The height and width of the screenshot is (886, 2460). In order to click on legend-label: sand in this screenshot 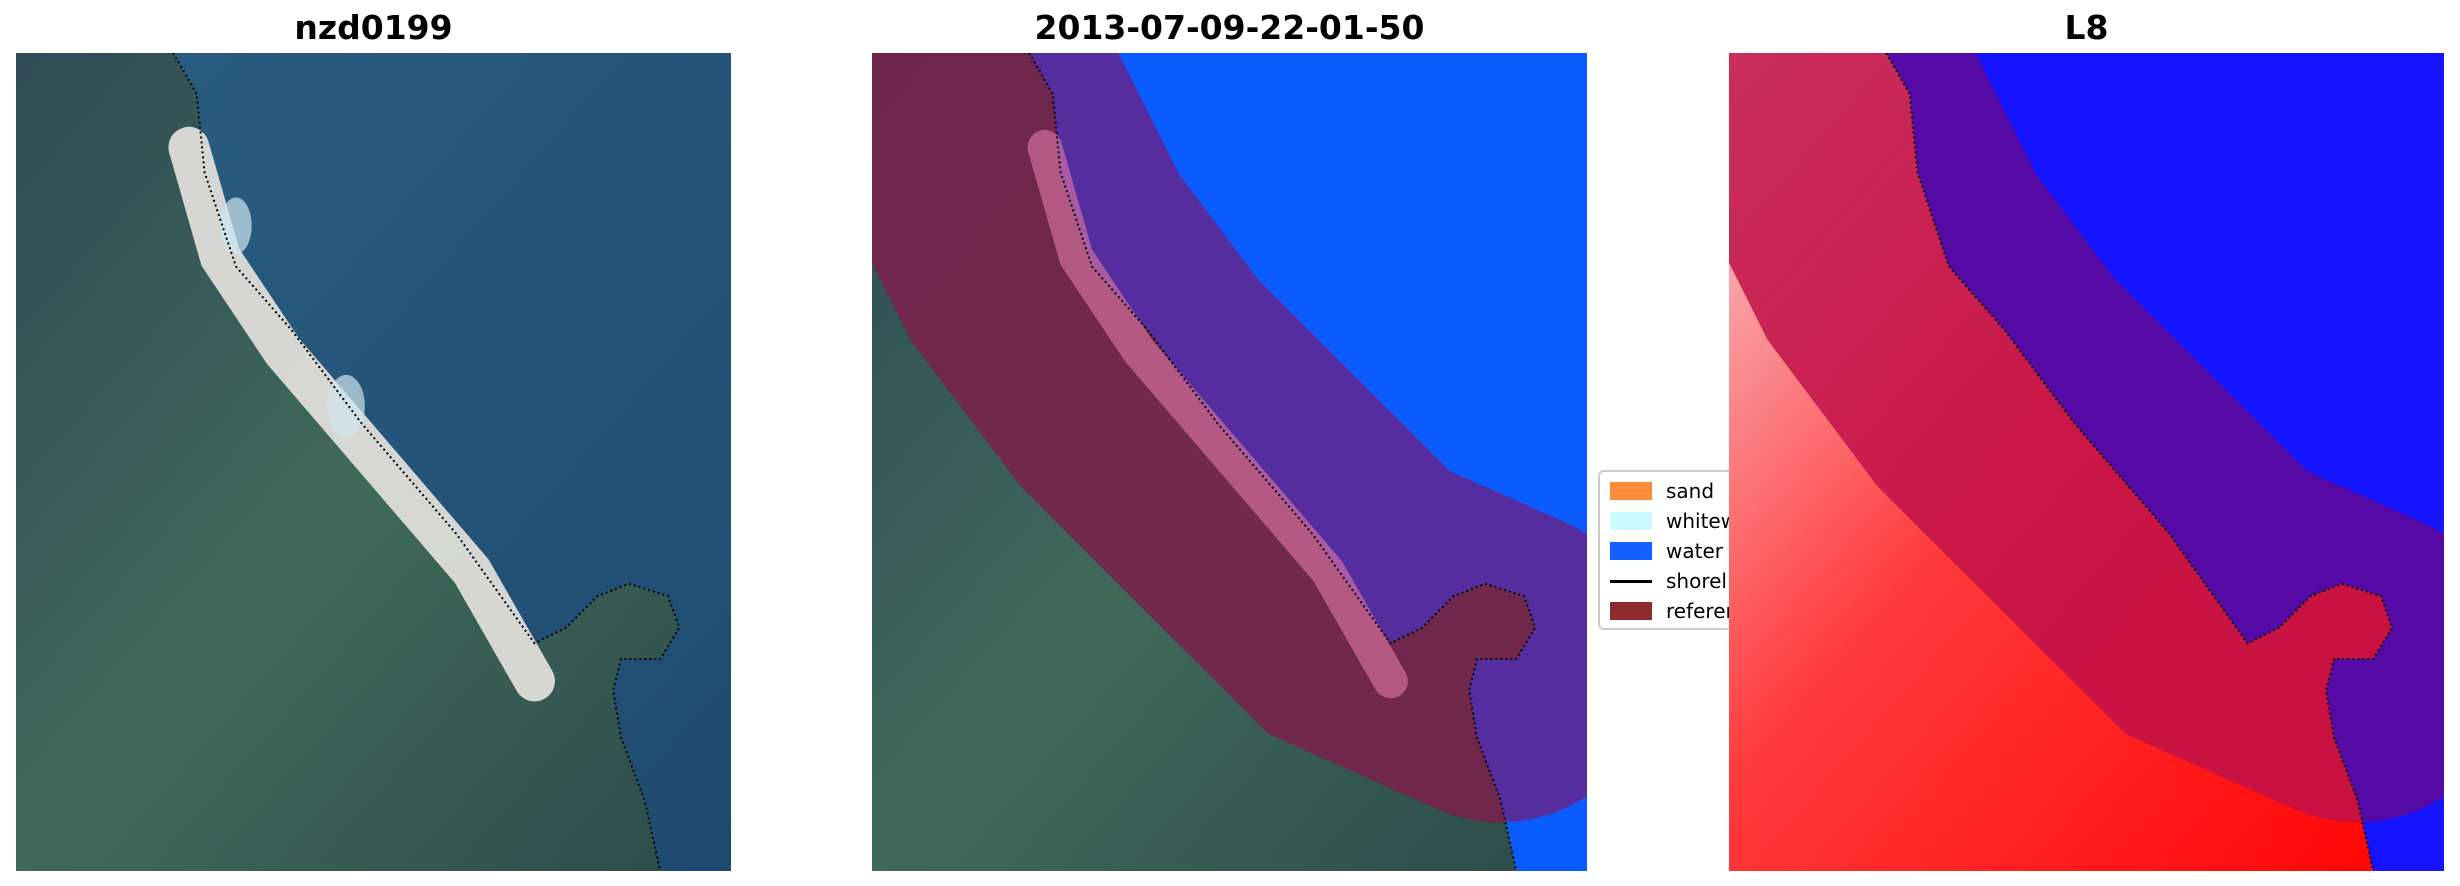, I will do `click(1690, 491)`.